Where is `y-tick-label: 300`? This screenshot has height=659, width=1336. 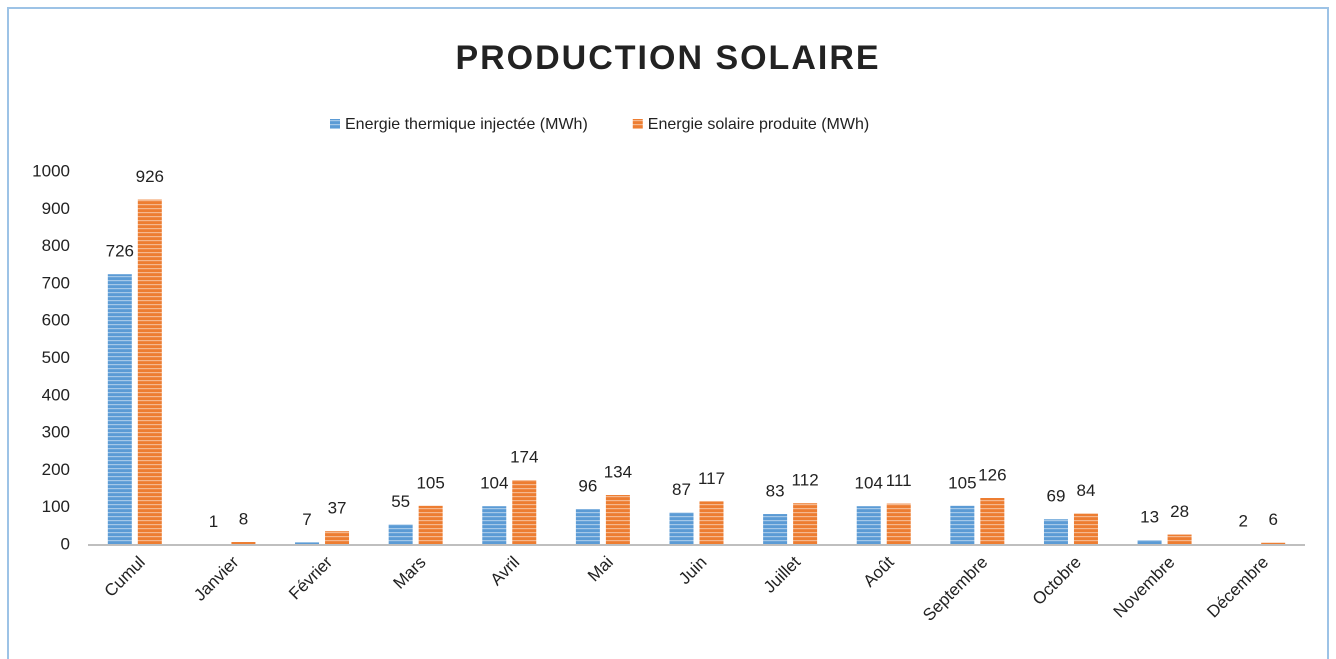
y-tick-label: 300 is located at coordinates (56, 432).